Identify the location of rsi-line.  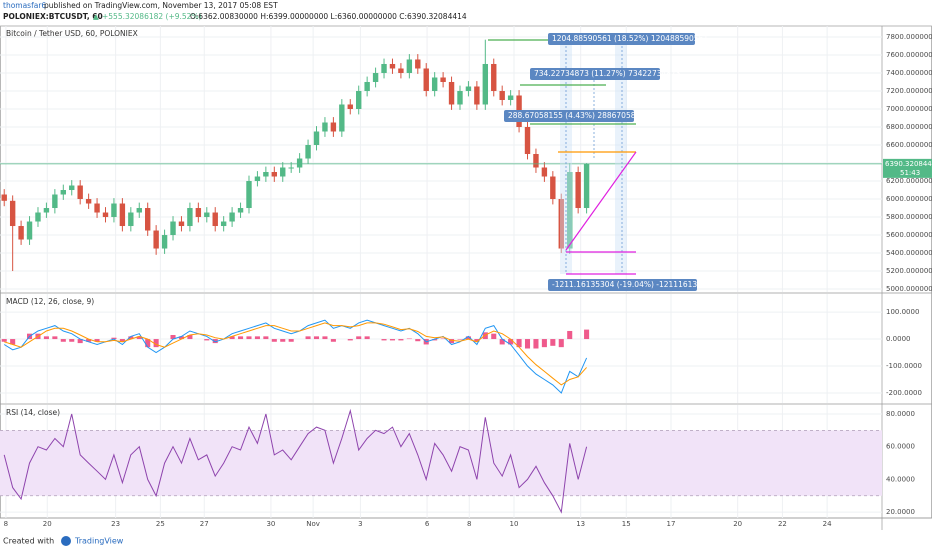
(295, 461).